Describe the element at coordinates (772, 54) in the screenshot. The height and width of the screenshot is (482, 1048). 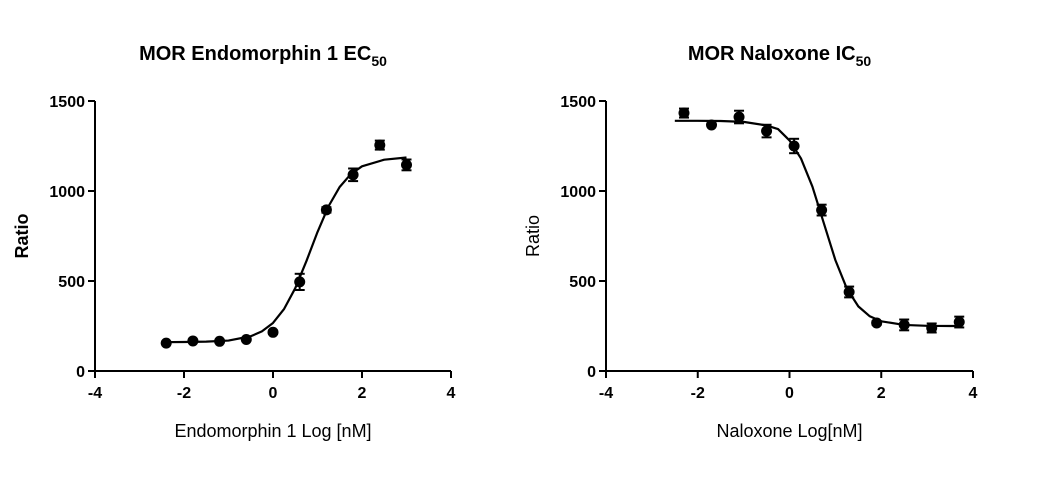
I see `title-text: MOR Naloxone IC` at that location.